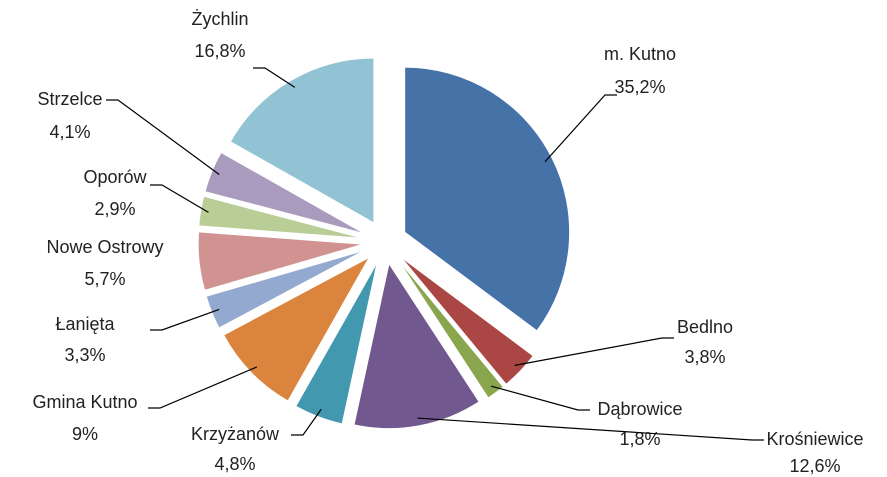  What do you see at coordinates (85, 434) in the screenshot?
I see `value-label: 9%` at bounding box center [85, 434].